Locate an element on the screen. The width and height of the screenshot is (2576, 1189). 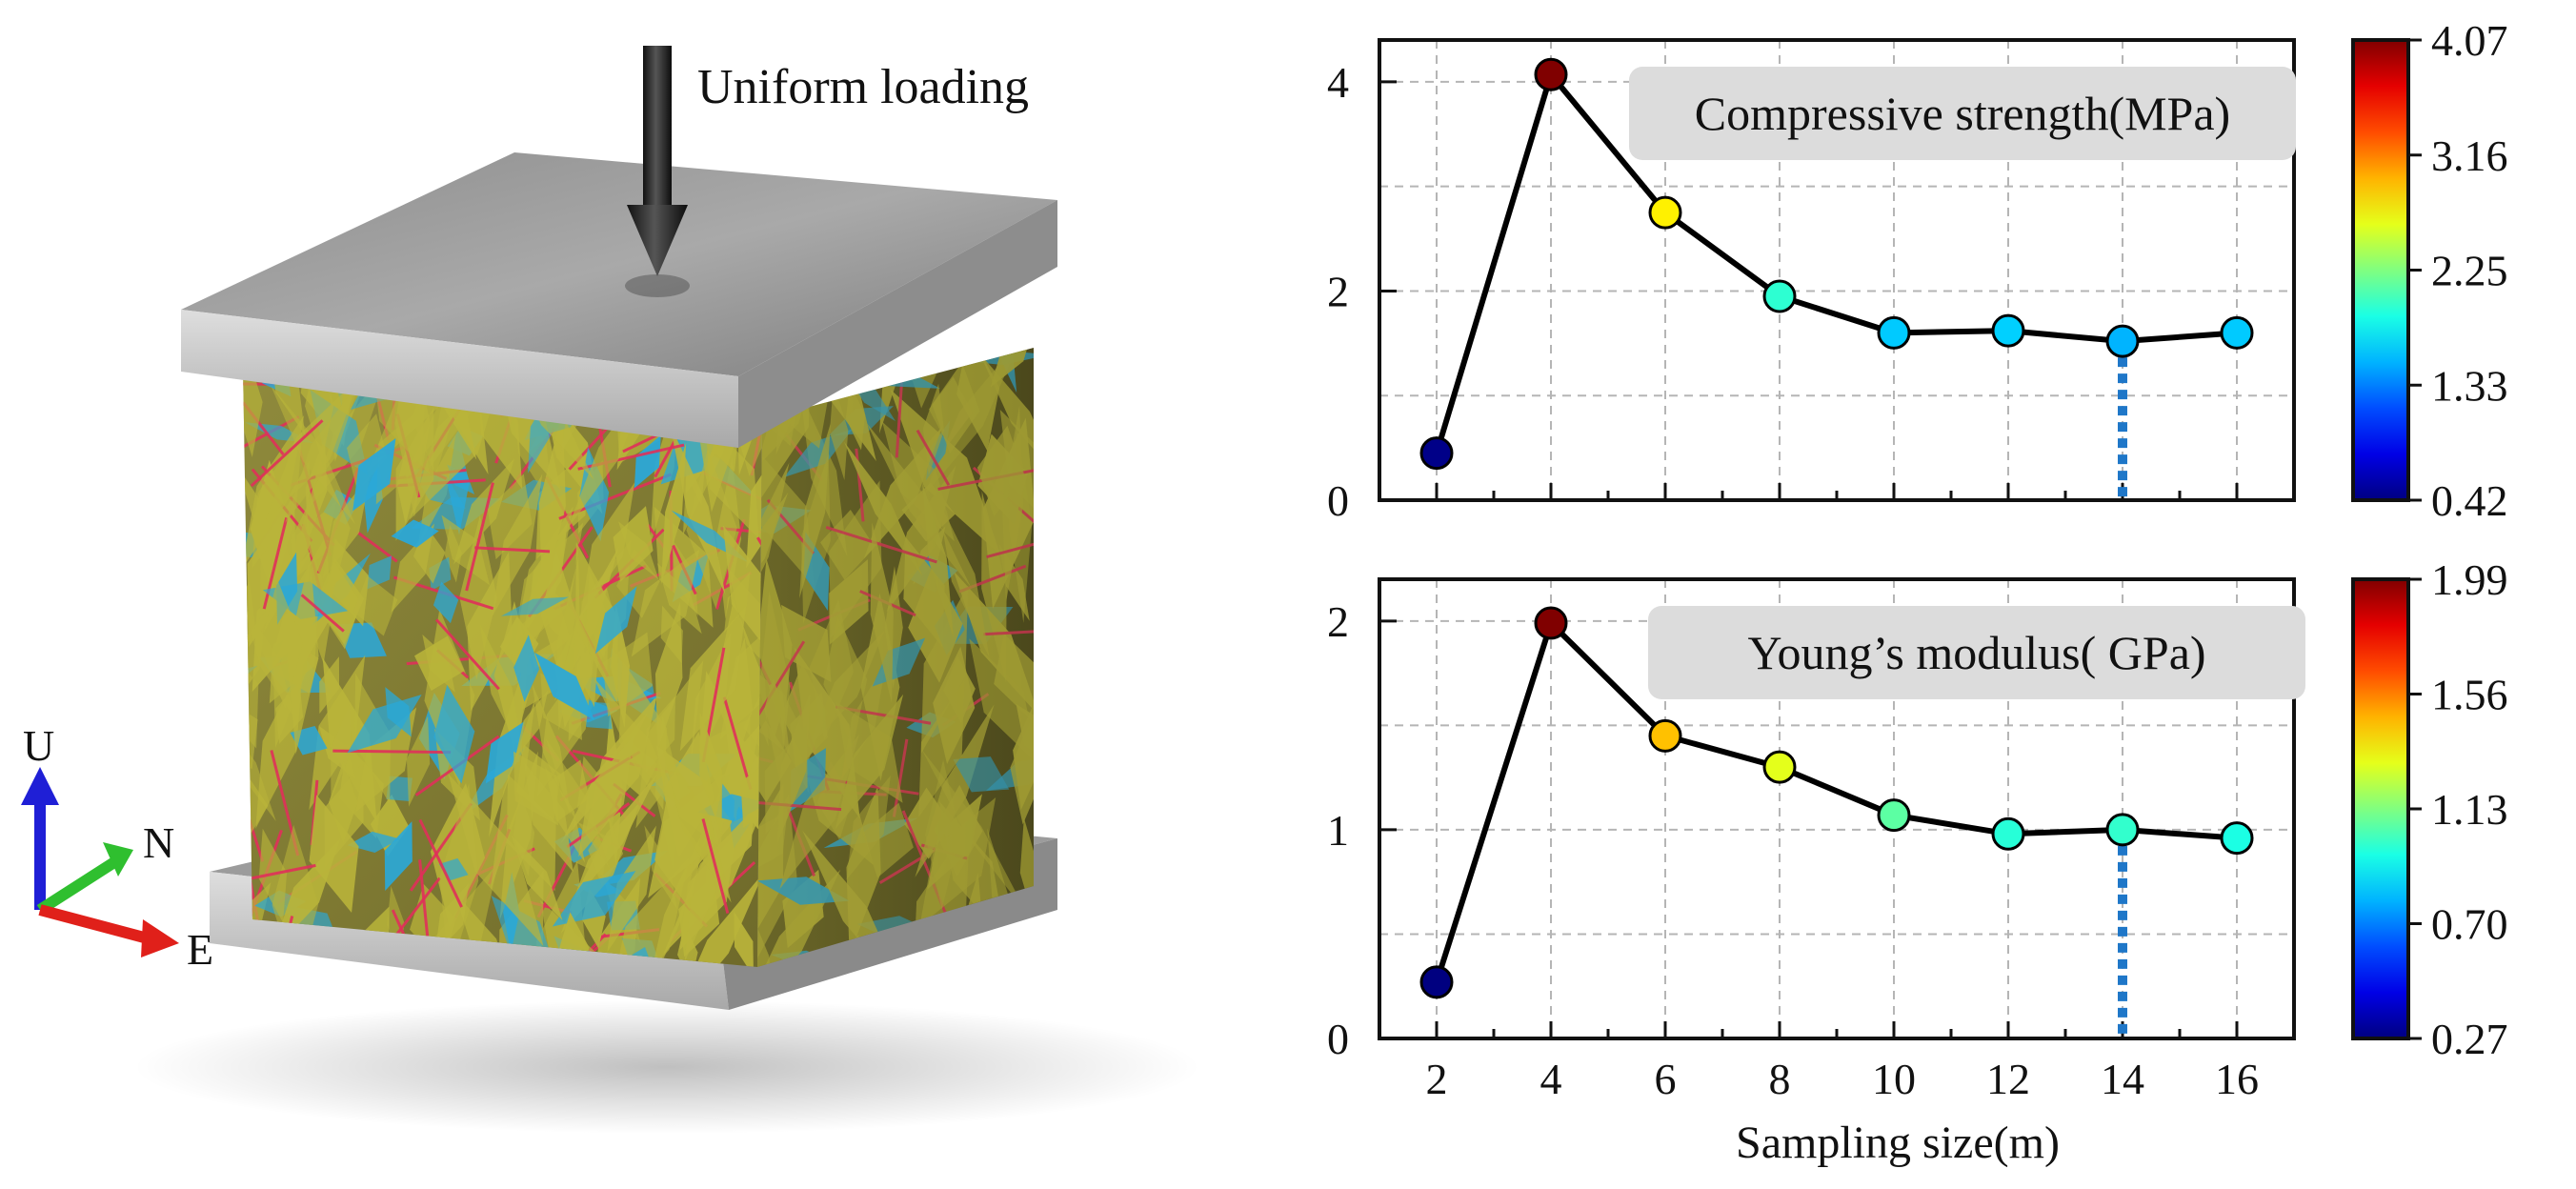
y-tick-label: 1 is located at coordinates (1338, 830).